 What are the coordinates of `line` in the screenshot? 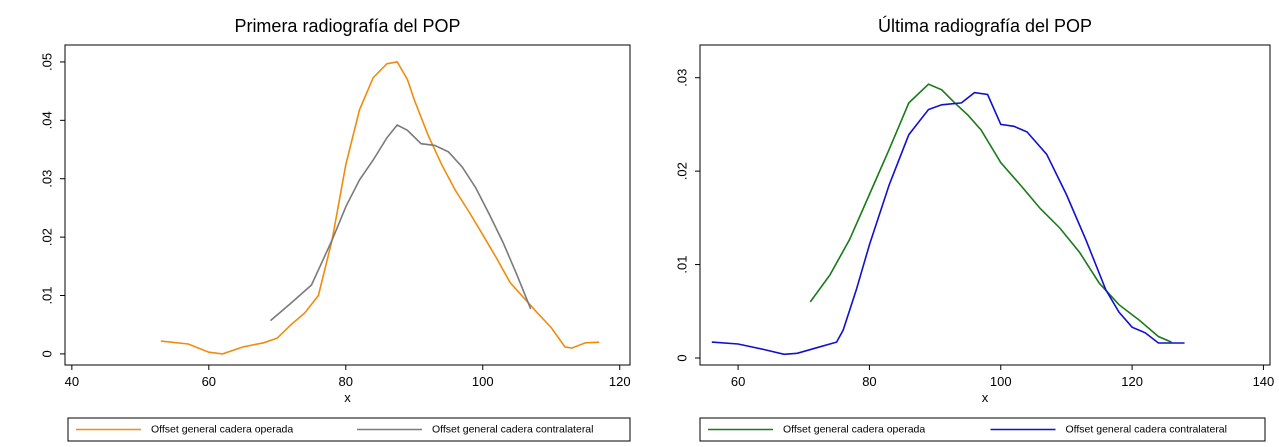 It's located at (400, 222).